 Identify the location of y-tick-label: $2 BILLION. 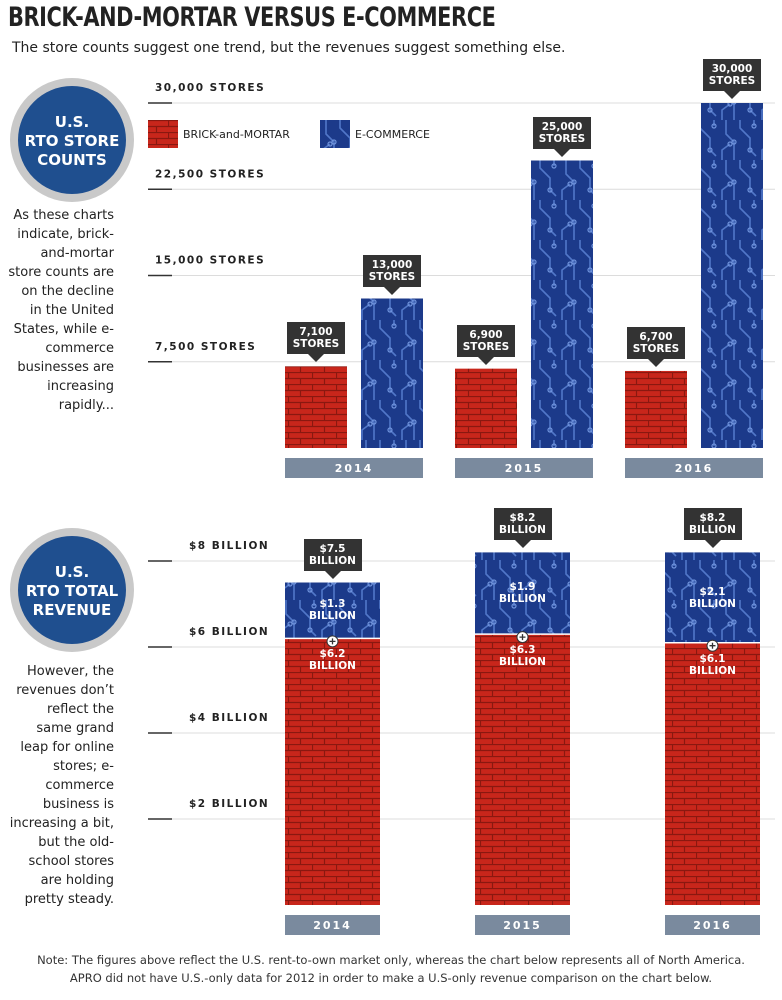
(229, 804).